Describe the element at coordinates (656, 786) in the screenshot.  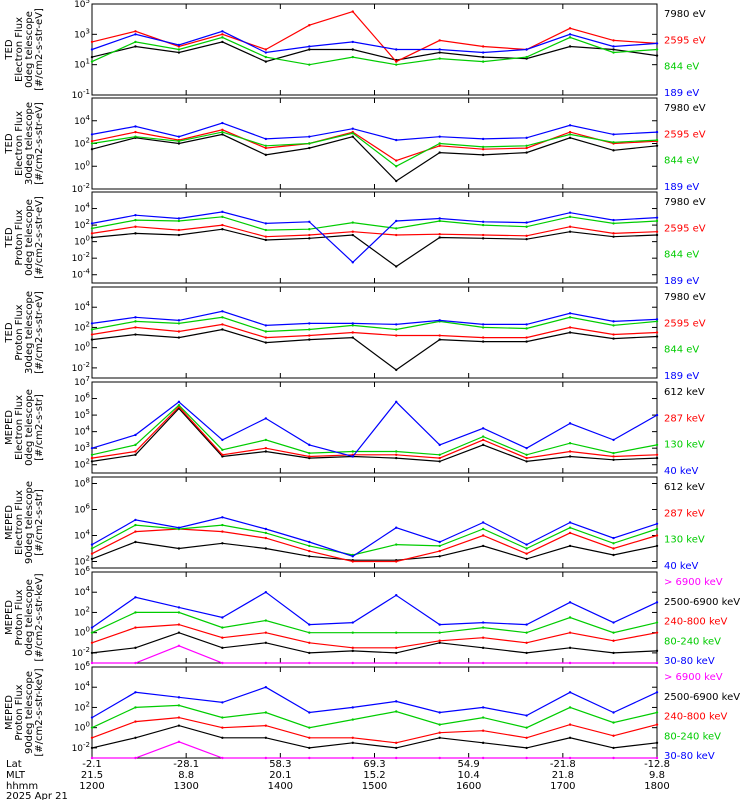
I see `time-tick-label: 1800` at that location.